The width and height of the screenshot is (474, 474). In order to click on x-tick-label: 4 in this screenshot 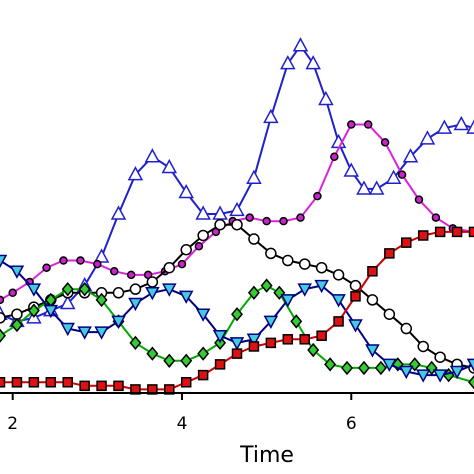, I will do `click(182, 424)`.